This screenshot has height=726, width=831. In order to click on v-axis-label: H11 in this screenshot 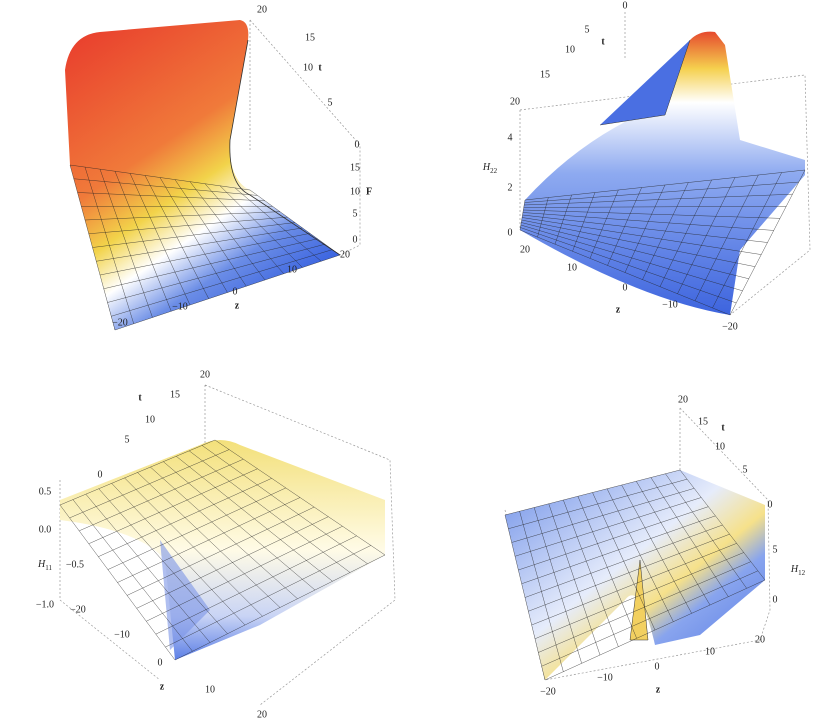, I will do `click(44, 565)`.